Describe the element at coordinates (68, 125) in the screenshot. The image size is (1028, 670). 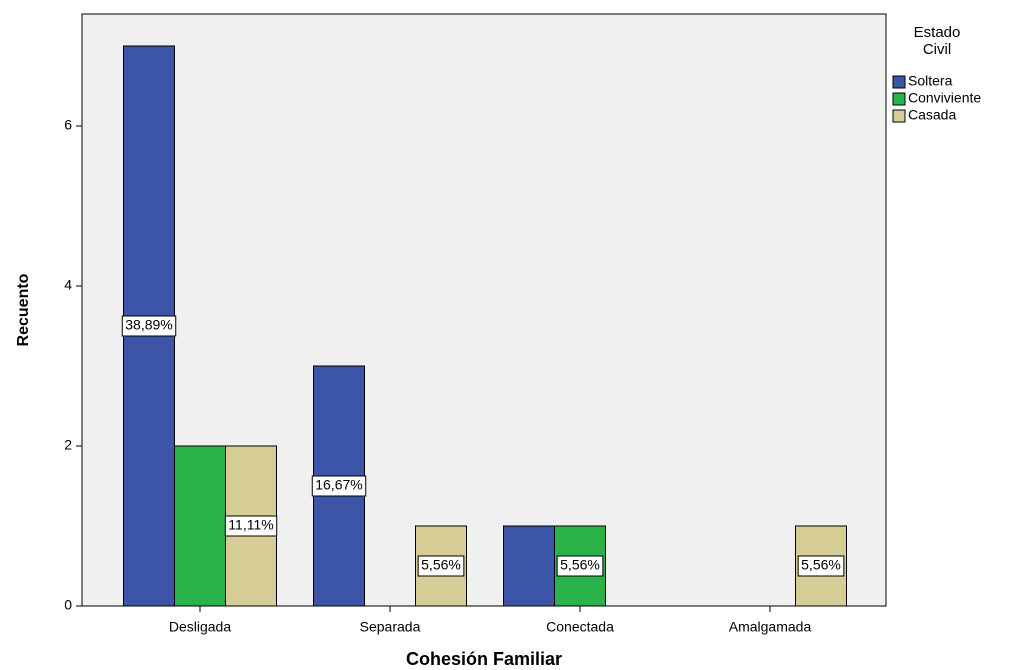
I see `y-tick-label: 6` at that location.